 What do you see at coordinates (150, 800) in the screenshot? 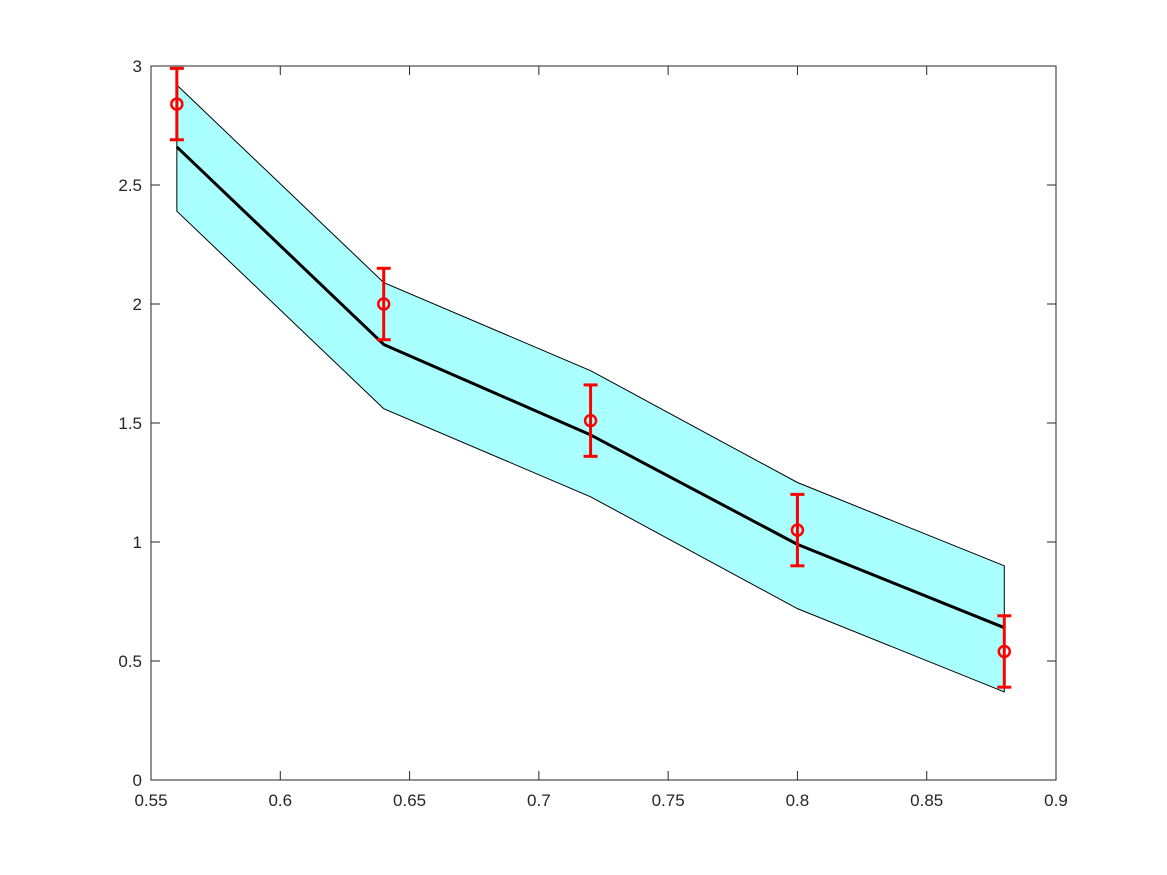
I see `x-tick-label: 0.55` at bounding box center [150, 800].